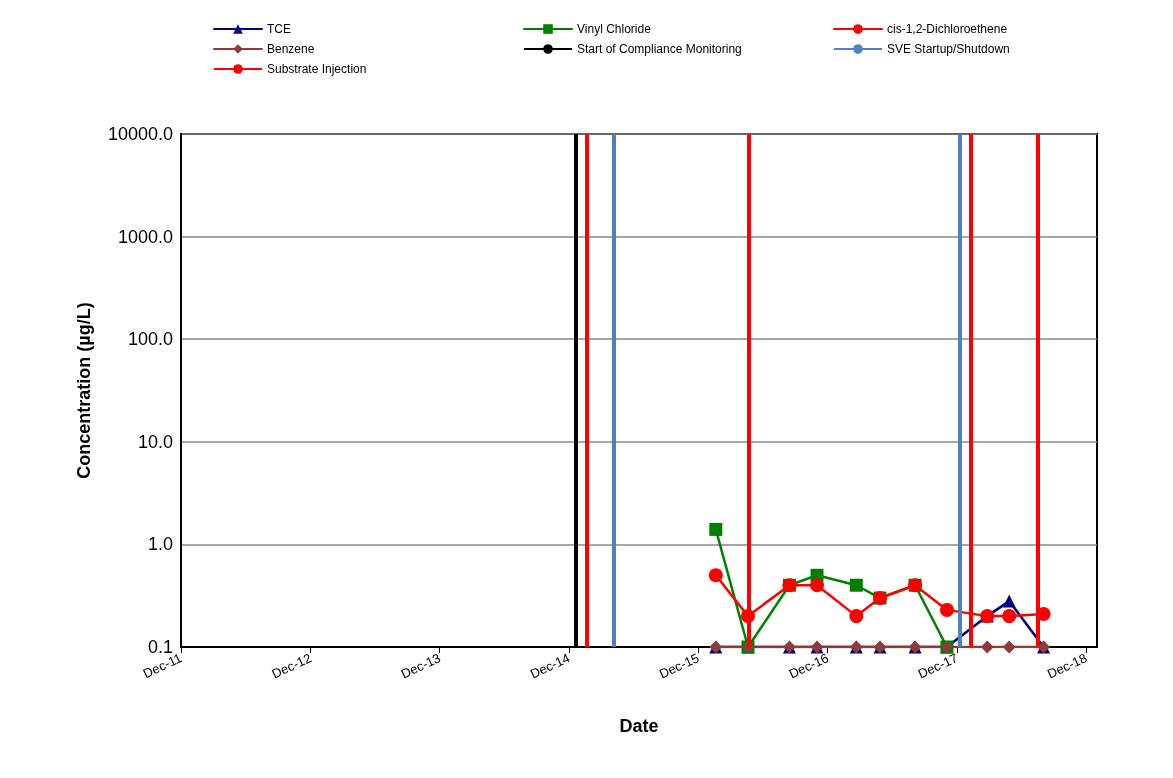 The height and width of the screenshot is (778, 1173). What do you see at coordinates (291, 49) in the screenshot?
I see `legend-label: Benzene` at bounding box center [291, 49].